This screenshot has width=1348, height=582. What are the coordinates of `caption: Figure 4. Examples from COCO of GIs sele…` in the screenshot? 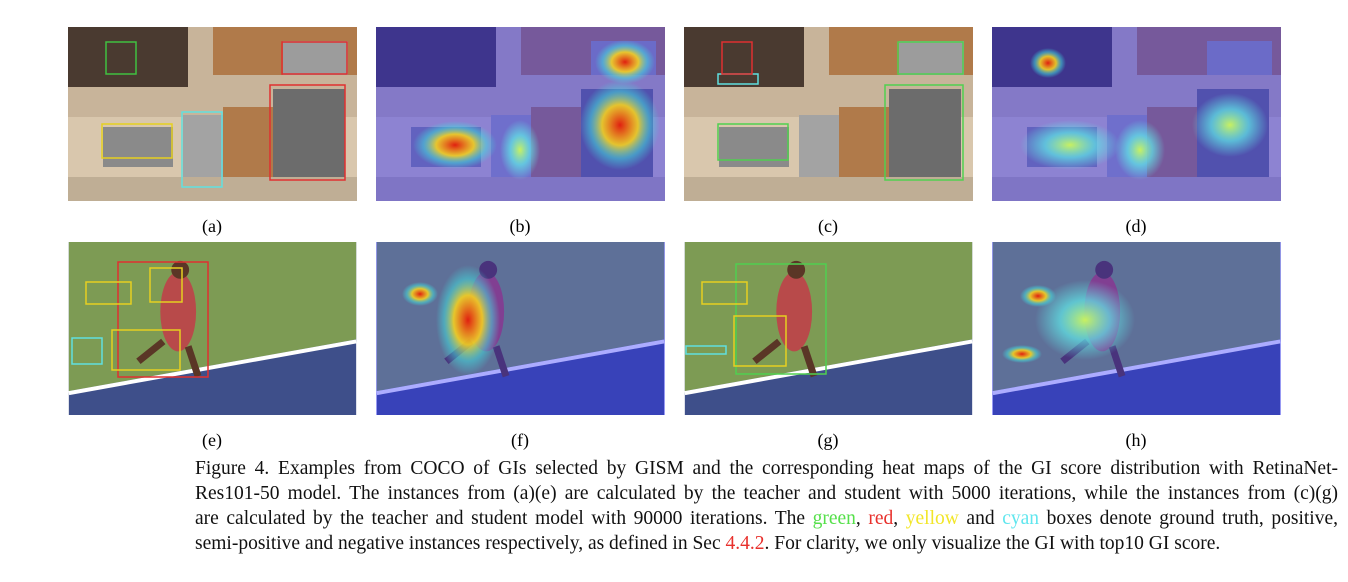 It's located at (766, 506).